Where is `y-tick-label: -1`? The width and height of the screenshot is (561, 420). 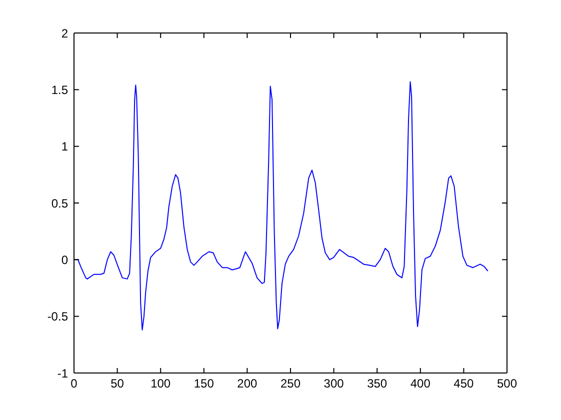
y-tick-label: -1 is located at coordinates (62, 373).